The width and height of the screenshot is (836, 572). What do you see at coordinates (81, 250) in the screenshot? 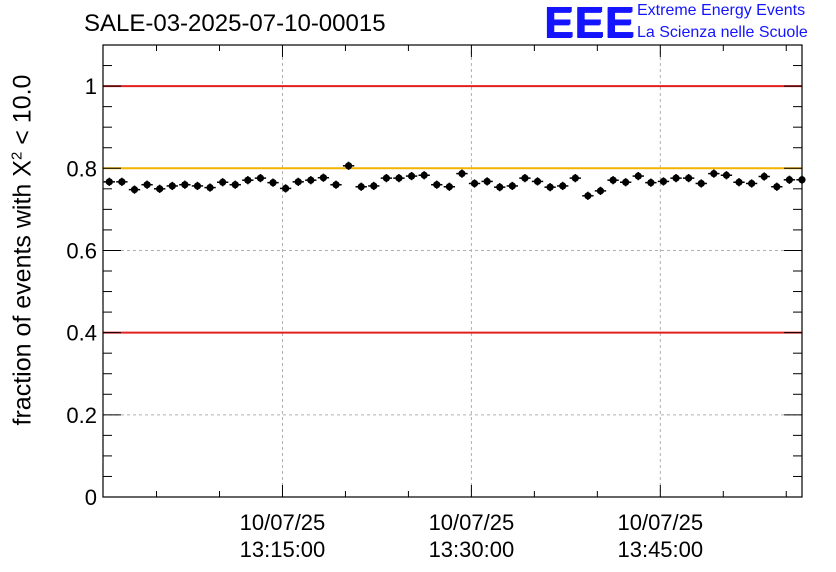
I see `y-tick-label: 0.6` at bounding box center [81, 250].